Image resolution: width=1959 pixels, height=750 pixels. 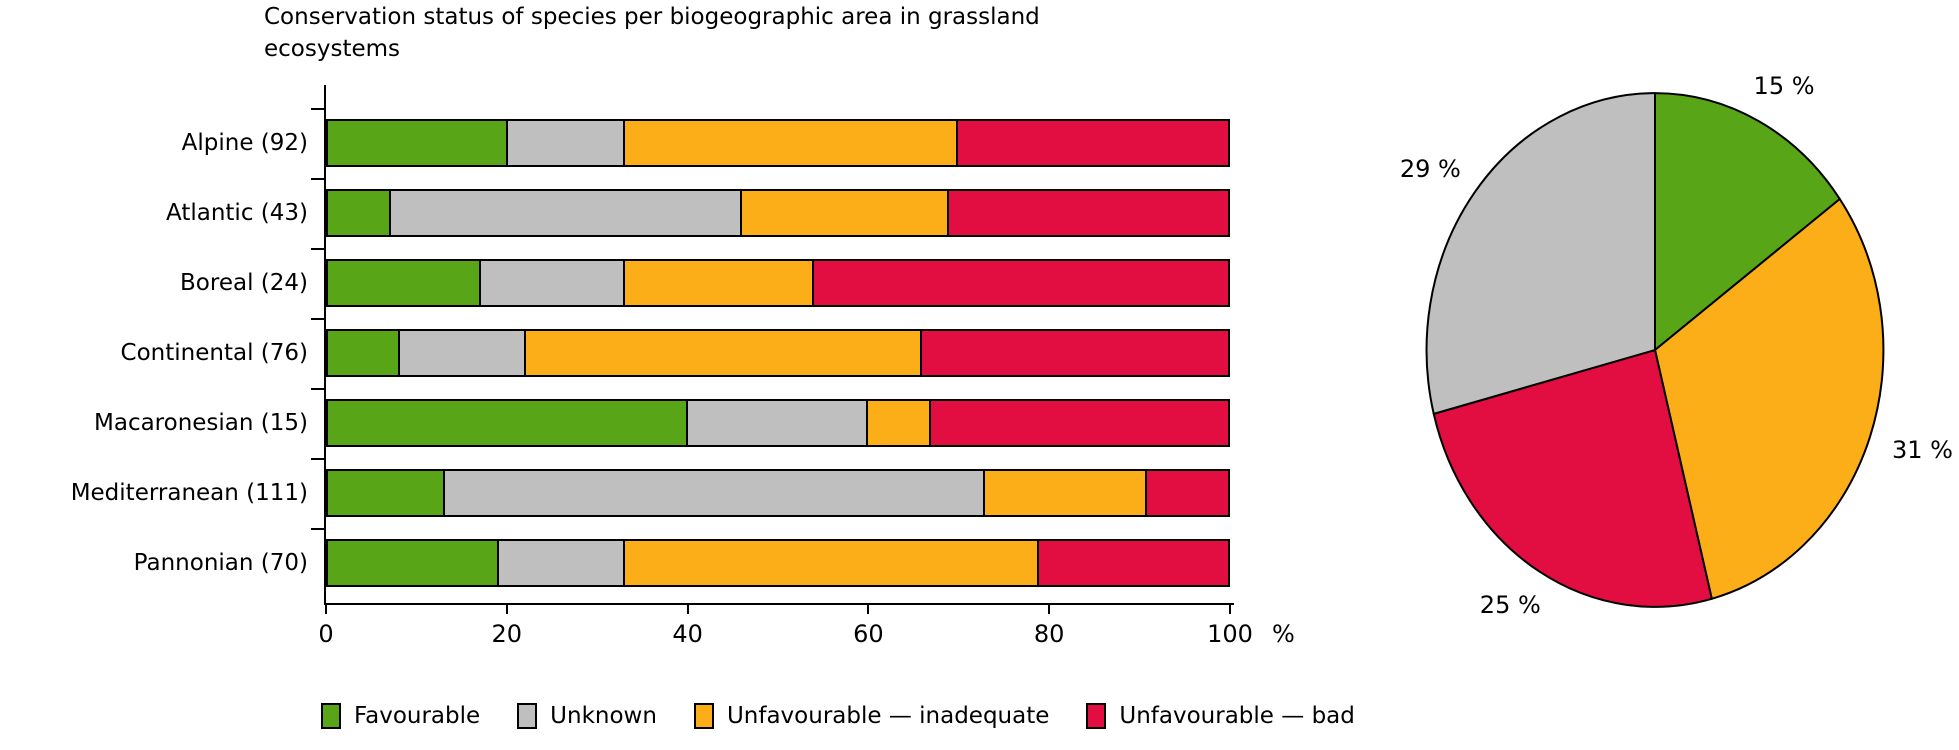 I want to click on pie-slice-label: 31 %, so click(x=1922, y=450).